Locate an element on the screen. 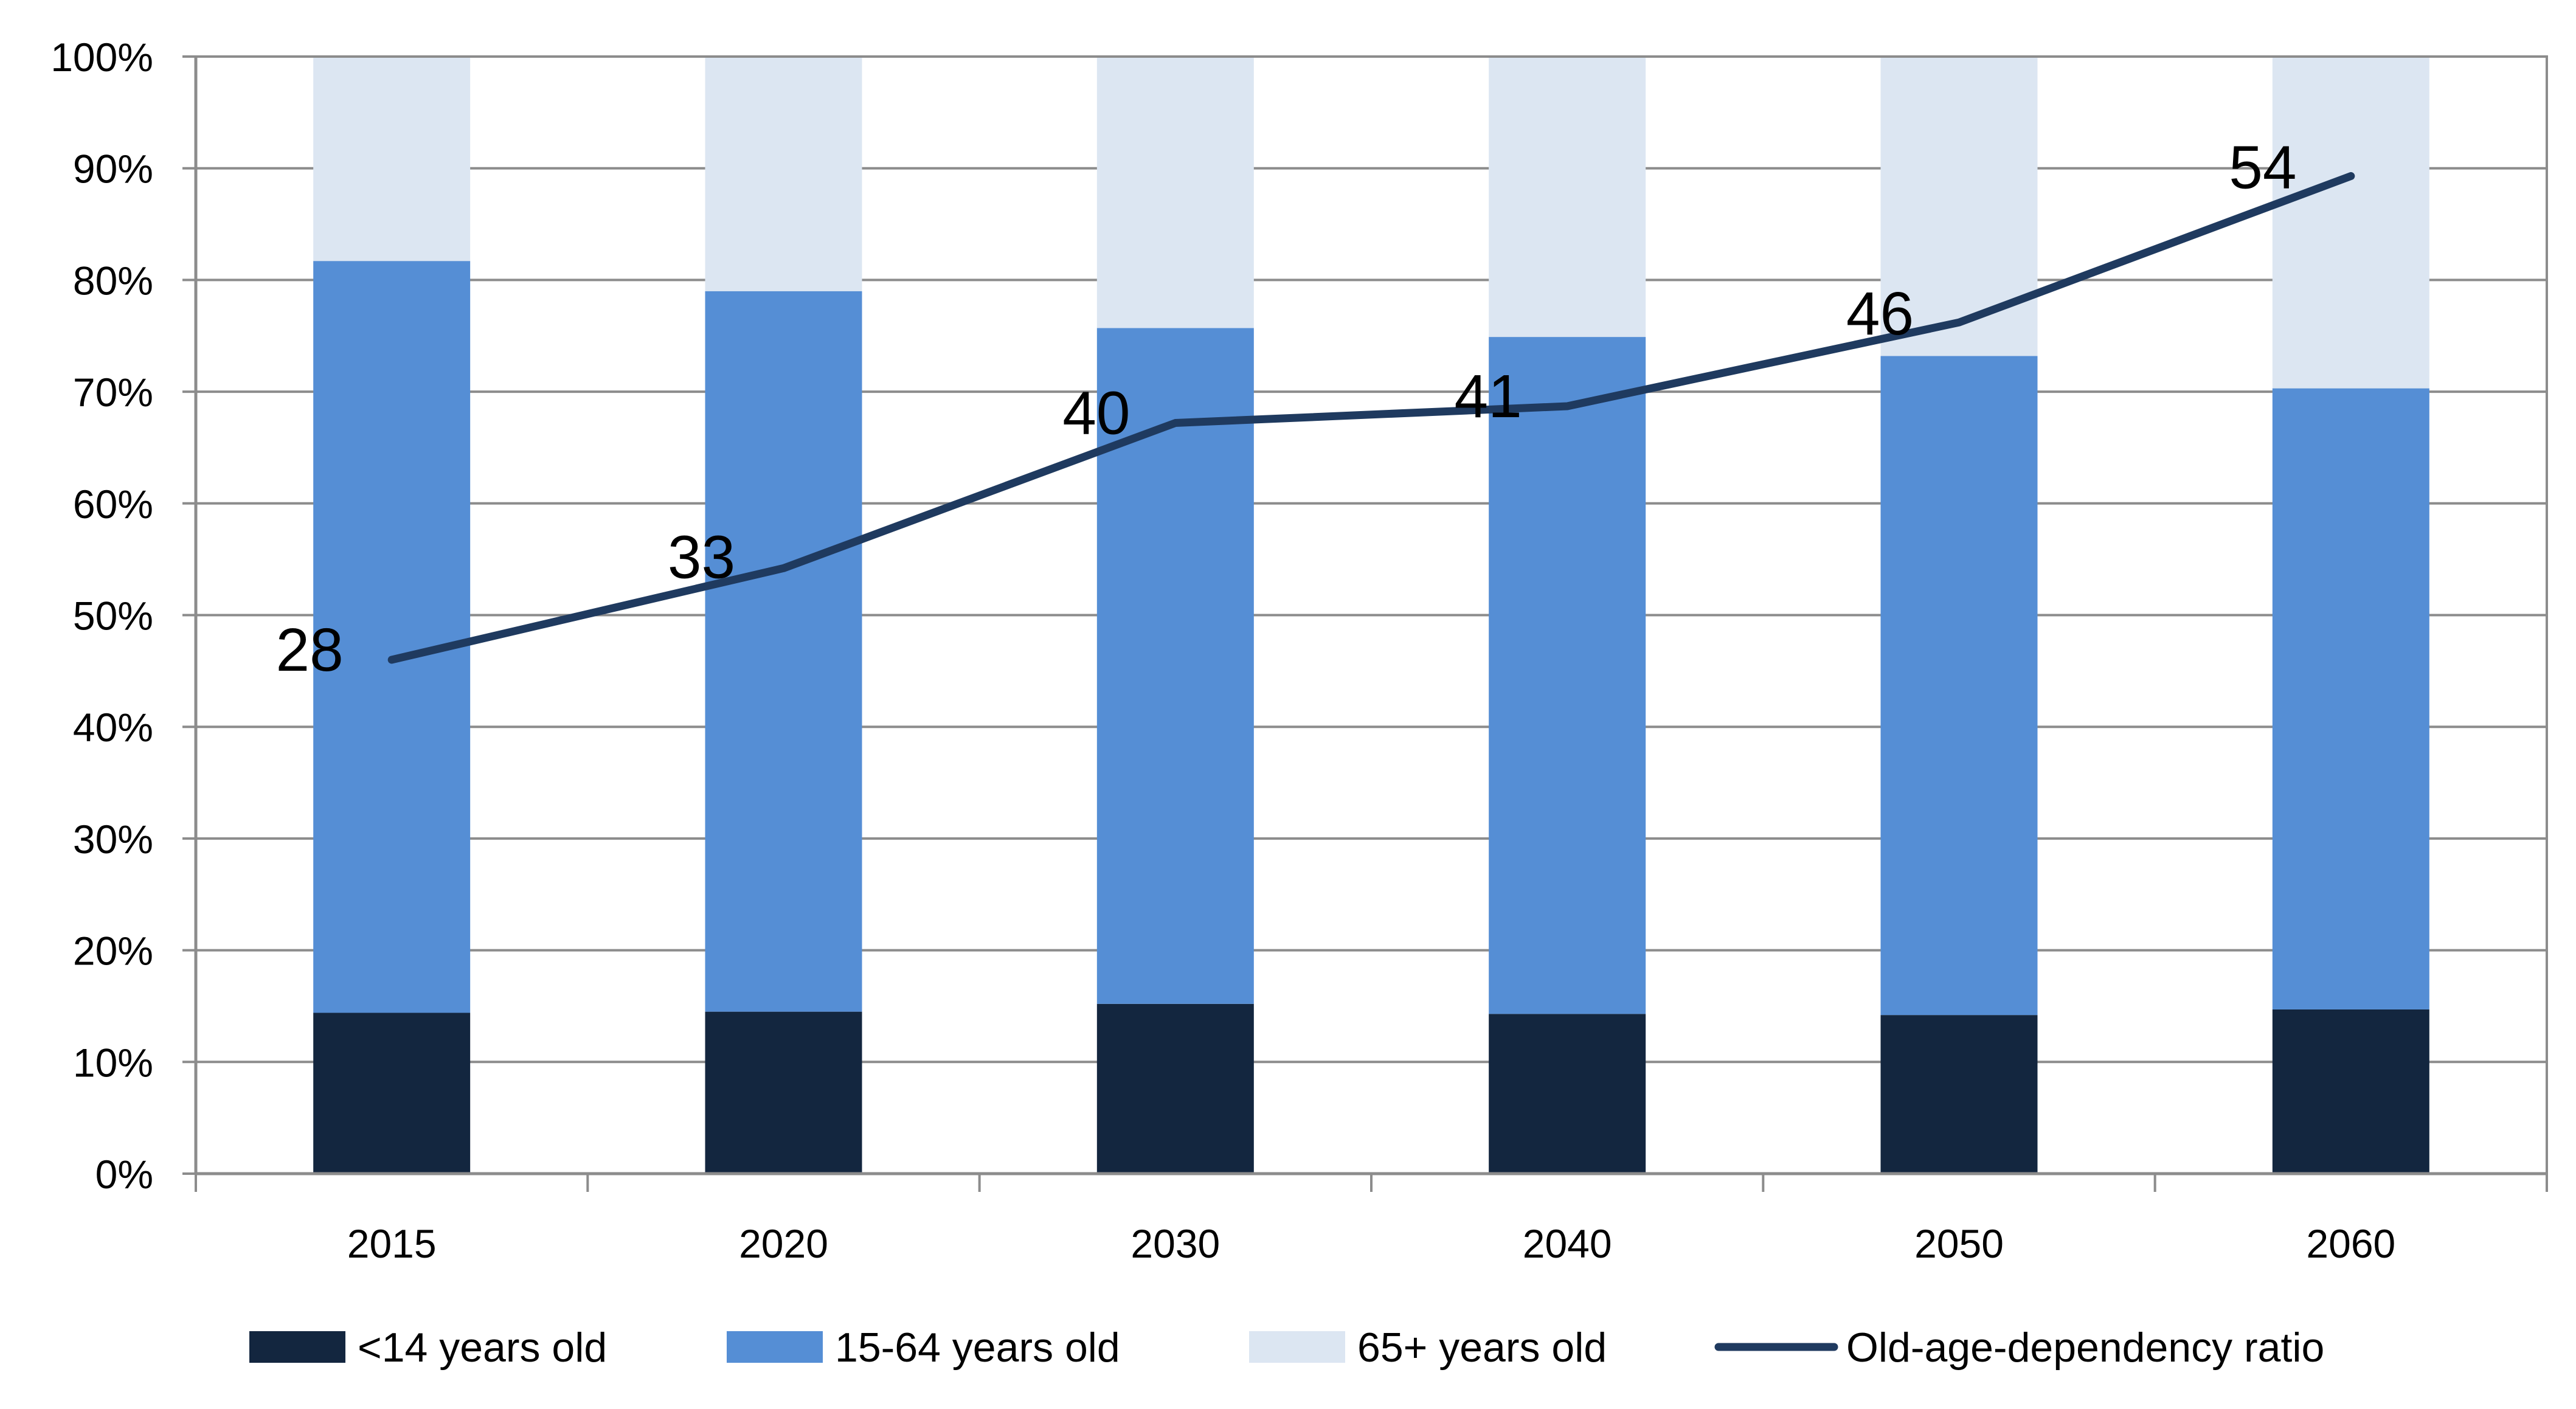 The height and width of the screenshot is (1409, 2576). data-label: 40 is located at coordinates (1096, 413).